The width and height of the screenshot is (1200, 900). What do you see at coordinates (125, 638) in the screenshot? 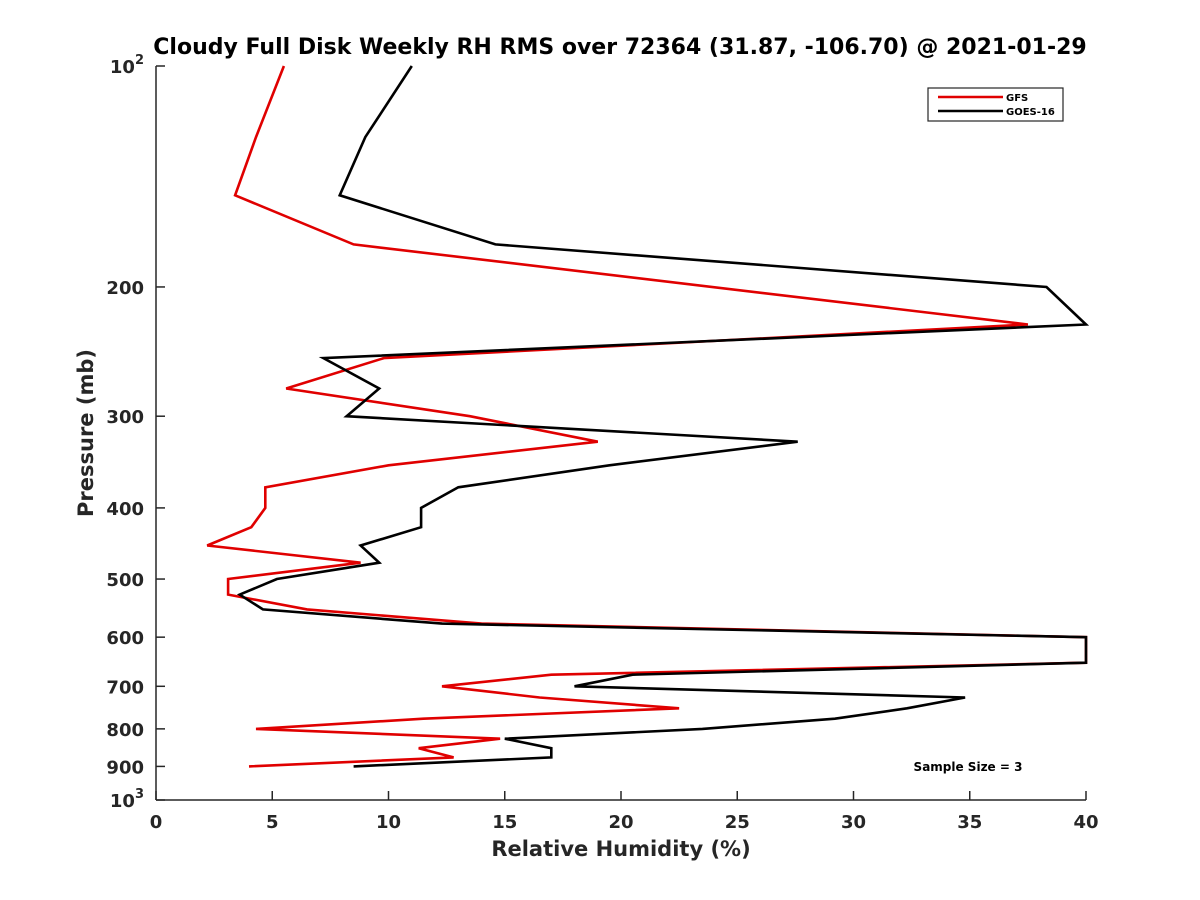
I see `y-tick-label: 600` at bounding box center [125, 638].